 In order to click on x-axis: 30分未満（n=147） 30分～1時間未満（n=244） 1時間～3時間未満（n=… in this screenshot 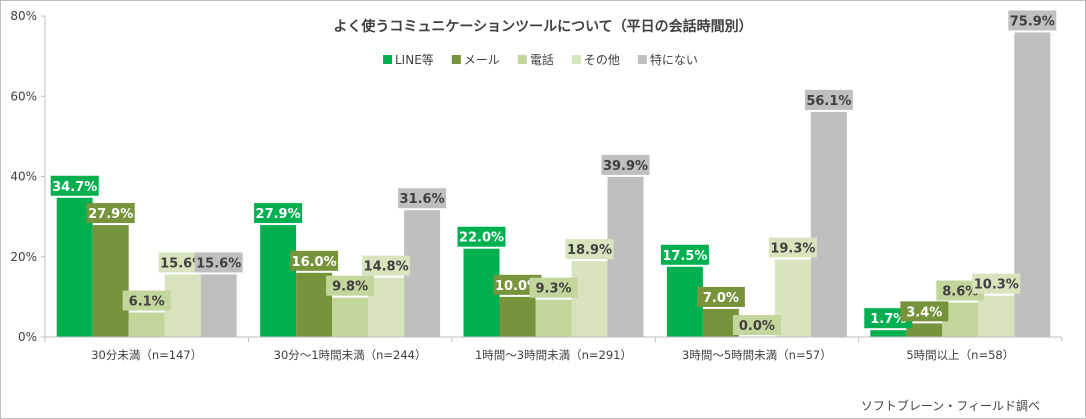, I will do `click(553, 349)`.